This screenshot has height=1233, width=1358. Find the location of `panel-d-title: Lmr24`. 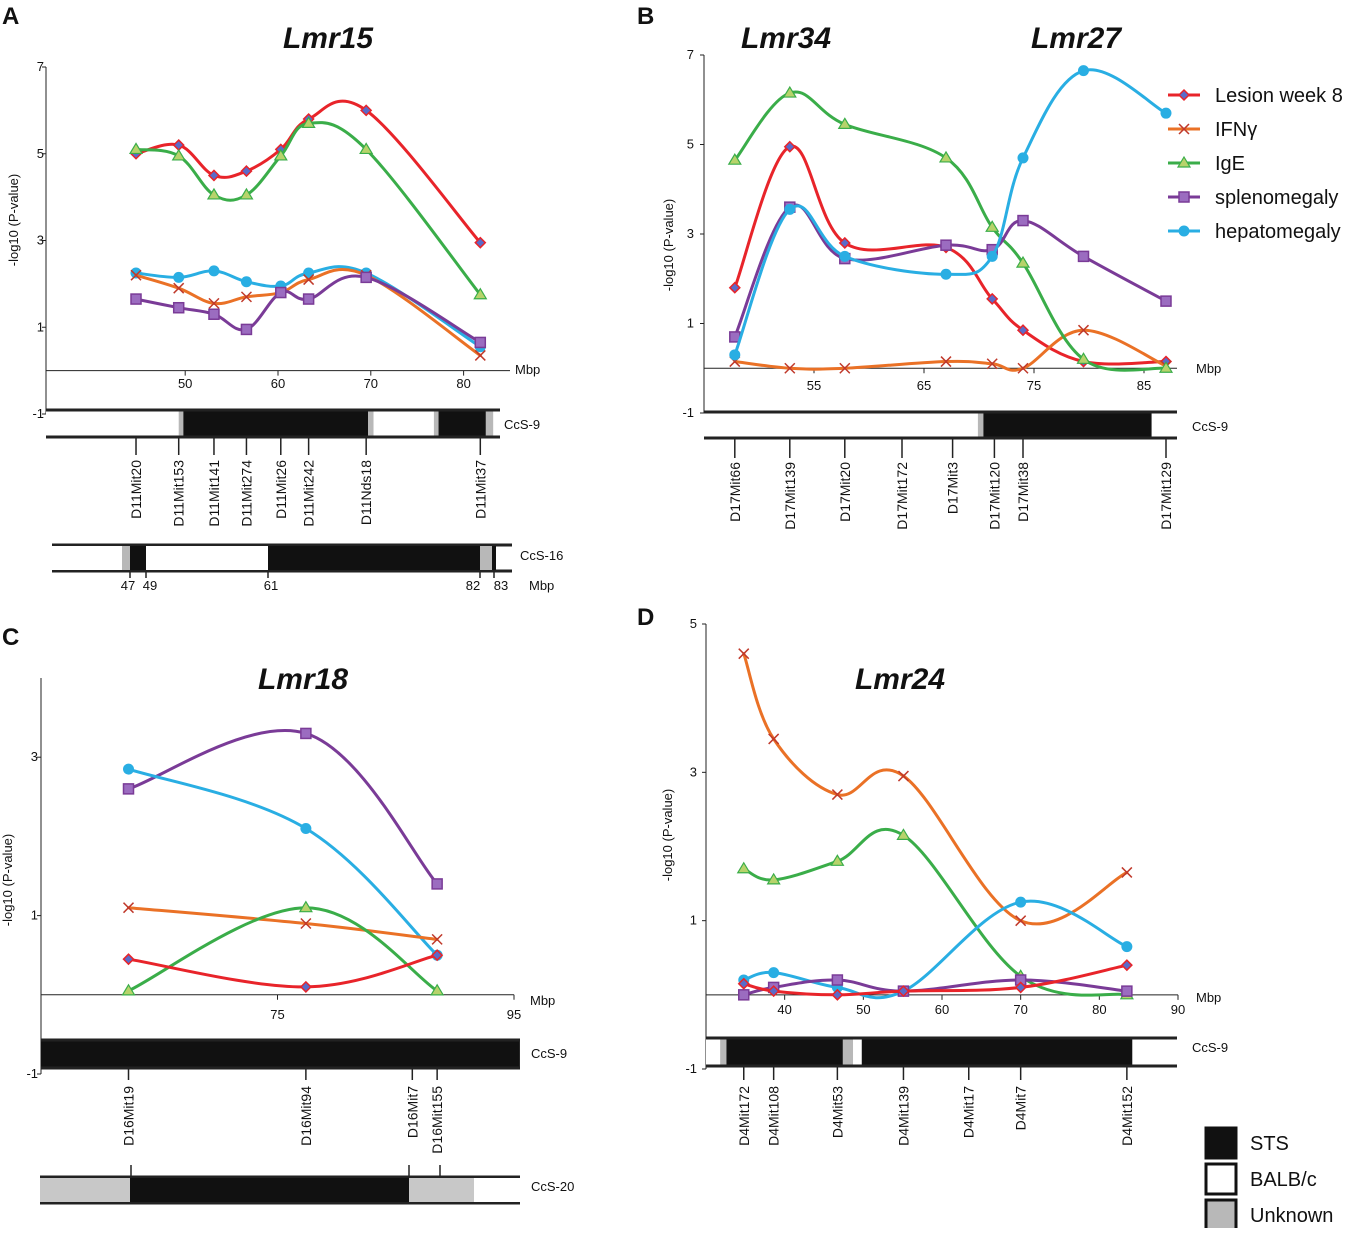

panel-d-title: Lmr24 is located at coordinates (900, 679).